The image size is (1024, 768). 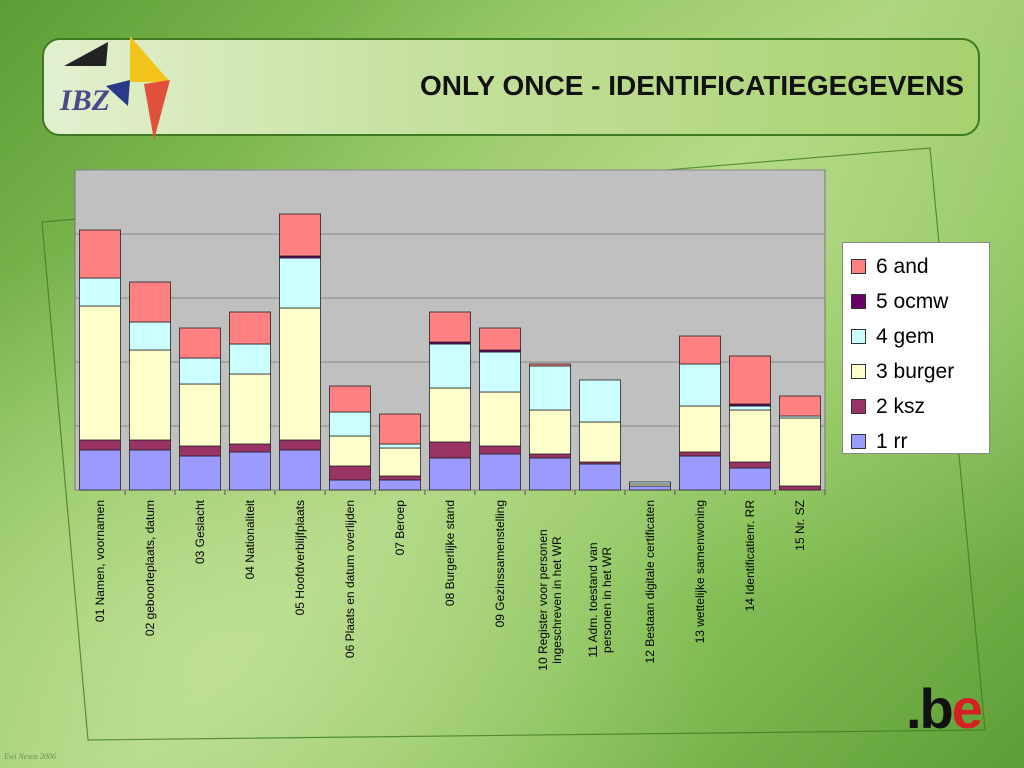 I want to click on legend-item-2: 5 ocmw, so click(x=916, y=301).